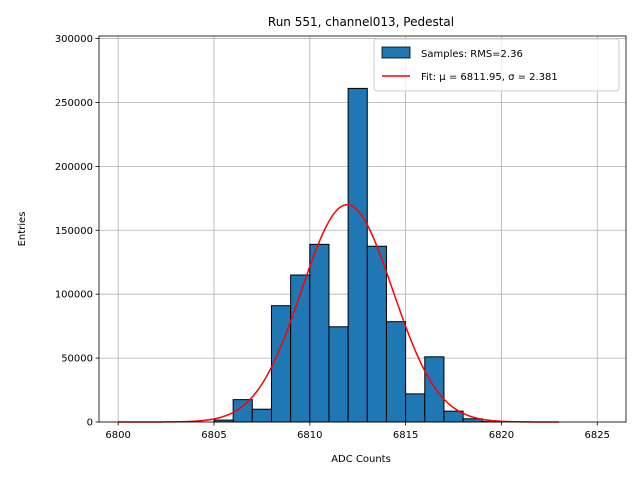 This screenshot has width=640, height=480. What do you see at coordinates (74, 103) in the screenshot?
I see `y-tick-label: 250000` at bounding box center [74, 103].